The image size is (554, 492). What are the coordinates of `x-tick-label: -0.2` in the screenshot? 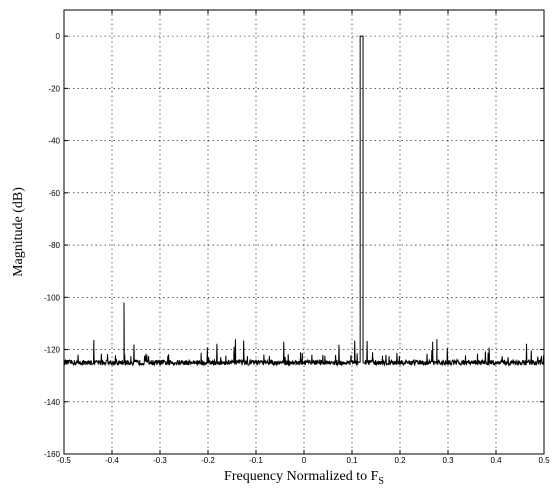 It's located at (208, 460).